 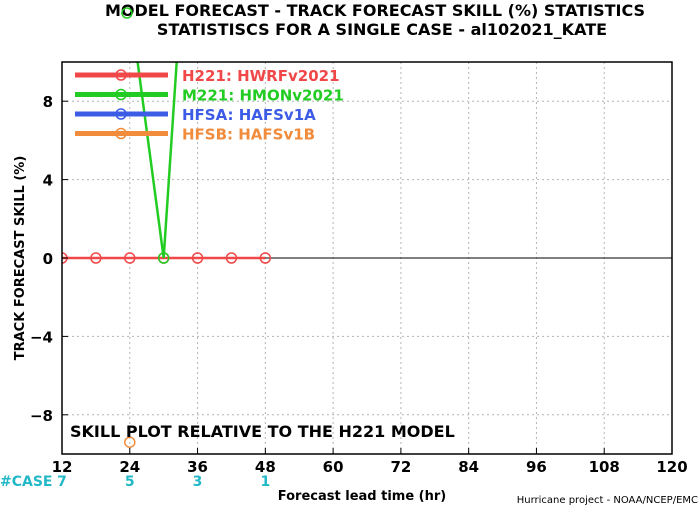 I want to click on x-tick-label: 12, so click(x=62, y=467).